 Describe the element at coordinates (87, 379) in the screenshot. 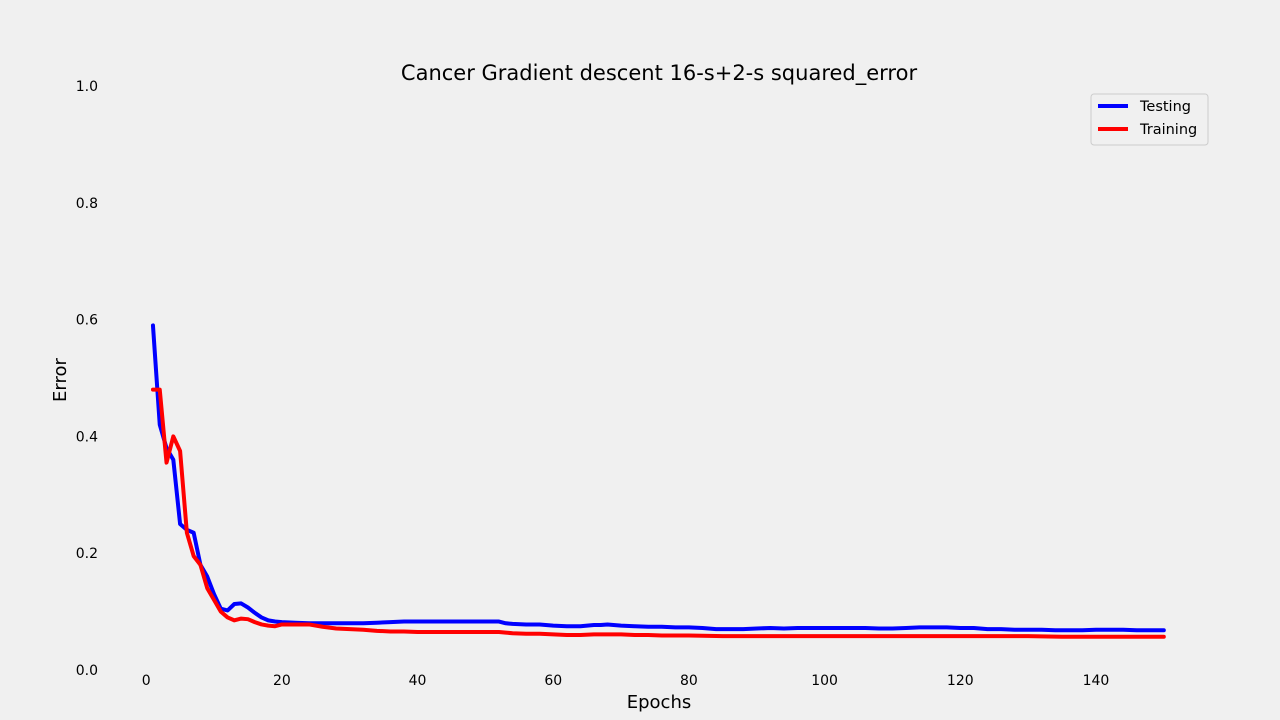

I see `y-axis-ticks: 0.0 0.2 0.4 0.6 0.8 1.0` at that location.